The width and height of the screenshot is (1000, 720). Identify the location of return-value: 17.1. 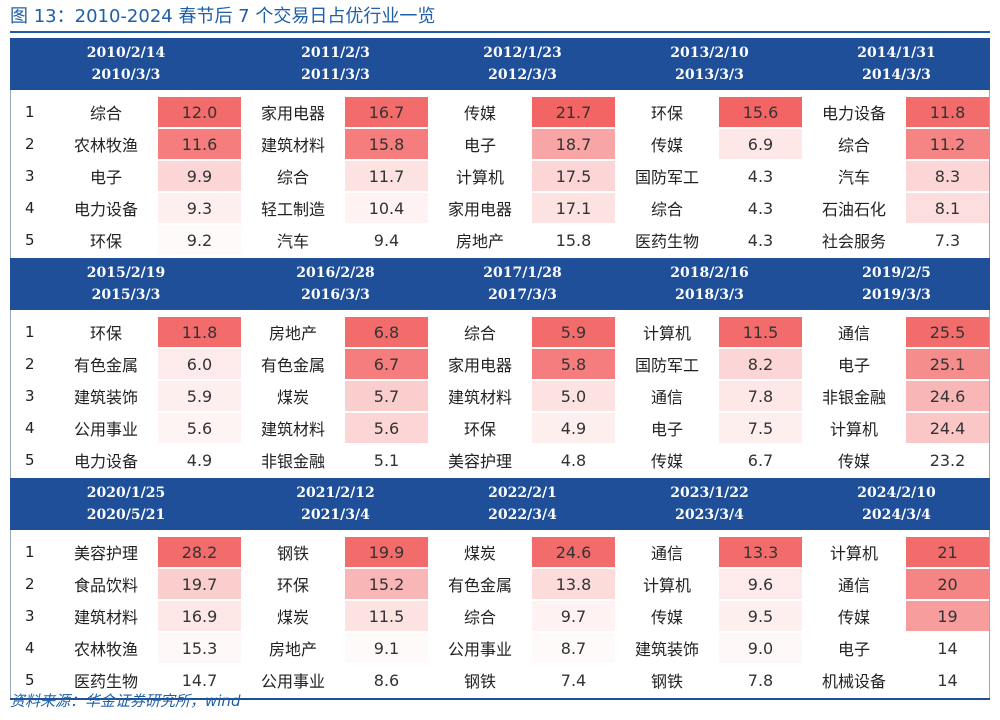
(573, 208).